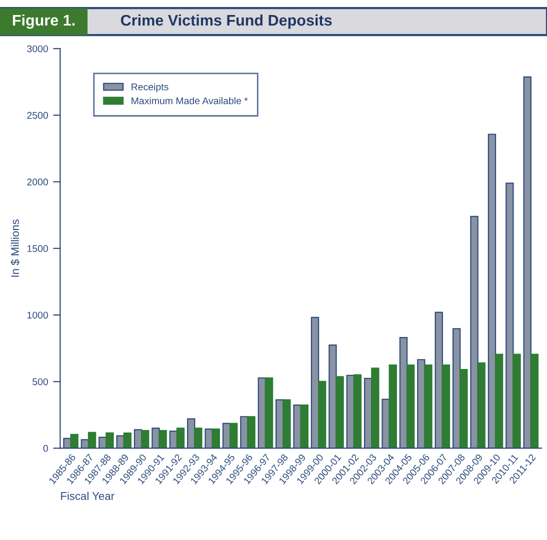  I want to click on y-axis-title: In $ Millions, so click(15, 248).